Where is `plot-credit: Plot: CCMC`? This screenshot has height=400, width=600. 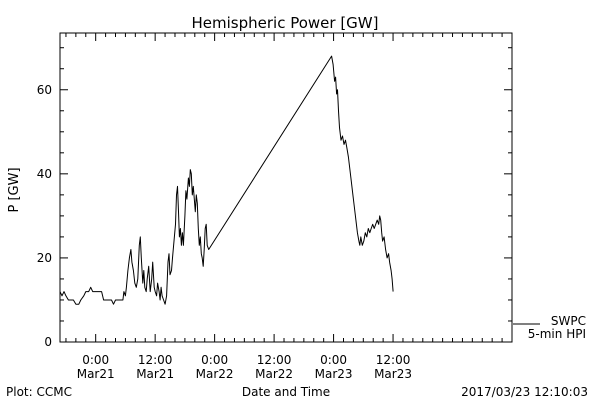
plot-credit: Plot: CCMC is located at coordinates (39, 392).